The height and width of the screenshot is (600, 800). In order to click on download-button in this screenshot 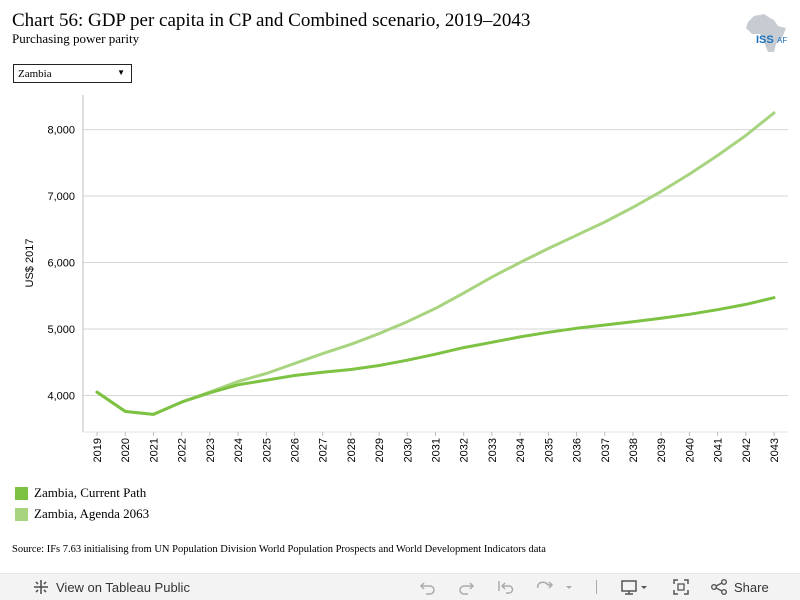, I will do `click(636, 587)`.